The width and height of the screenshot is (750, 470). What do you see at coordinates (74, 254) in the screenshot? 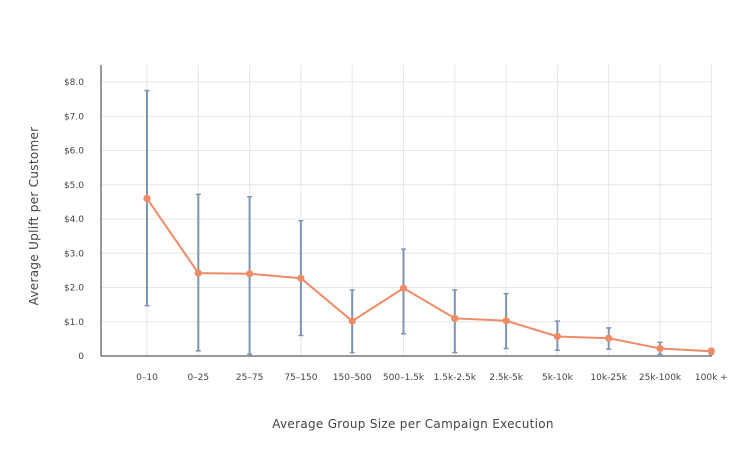
I see `y-tick-label: $3.0` at bounding box center [74, 254].